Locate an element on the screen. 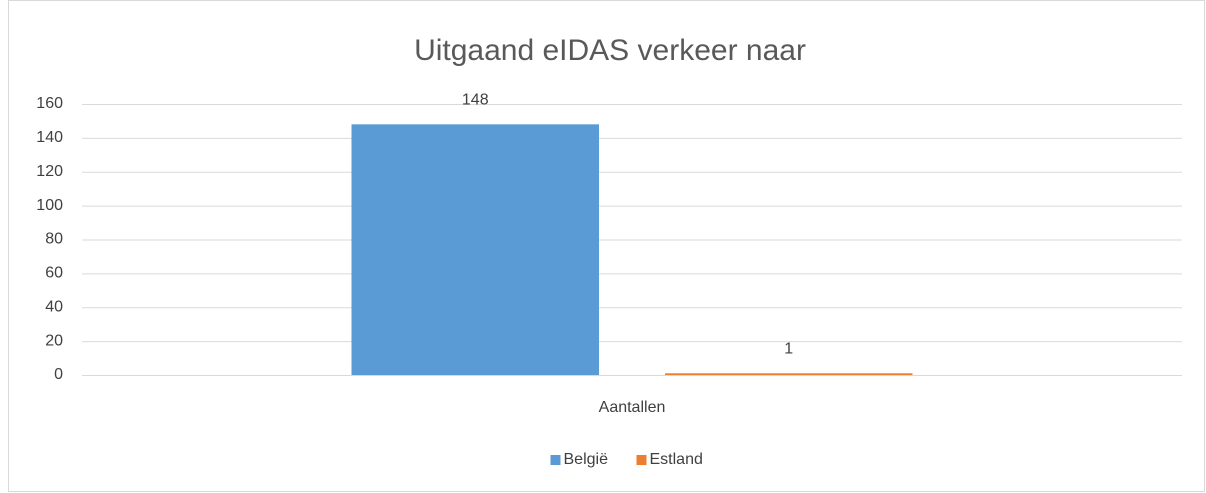  y-tick-label: 80 is located at coordinates (54, 239).